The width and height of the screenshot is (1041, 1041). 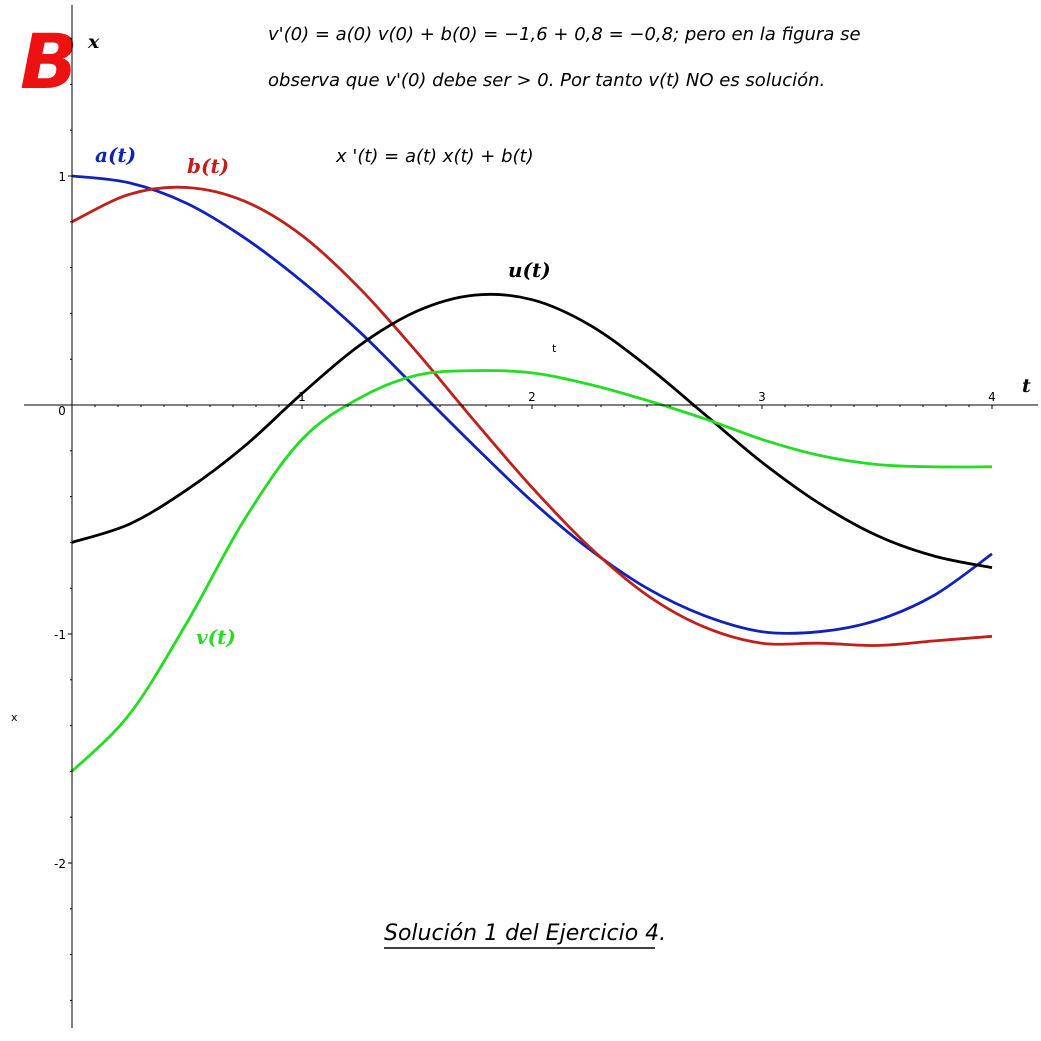 What do you see at coordinates (14, 717) in the screenshot?
I see `side-x-label: x` at bounding box center [14, 717].